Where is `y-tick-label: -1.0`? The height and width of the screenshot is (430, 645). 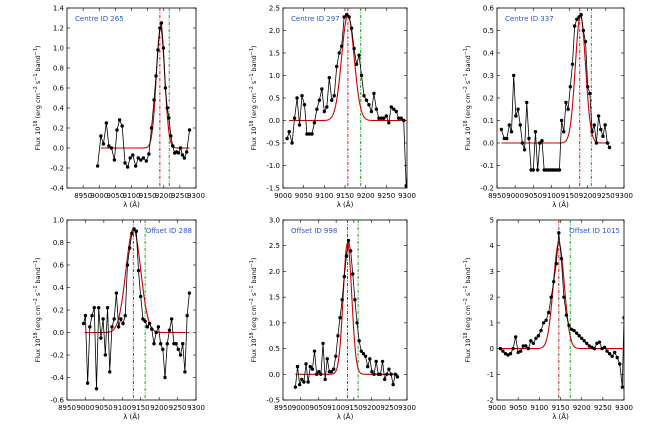 y-tick-label: -1.0 is located at coordinates (273, 166).